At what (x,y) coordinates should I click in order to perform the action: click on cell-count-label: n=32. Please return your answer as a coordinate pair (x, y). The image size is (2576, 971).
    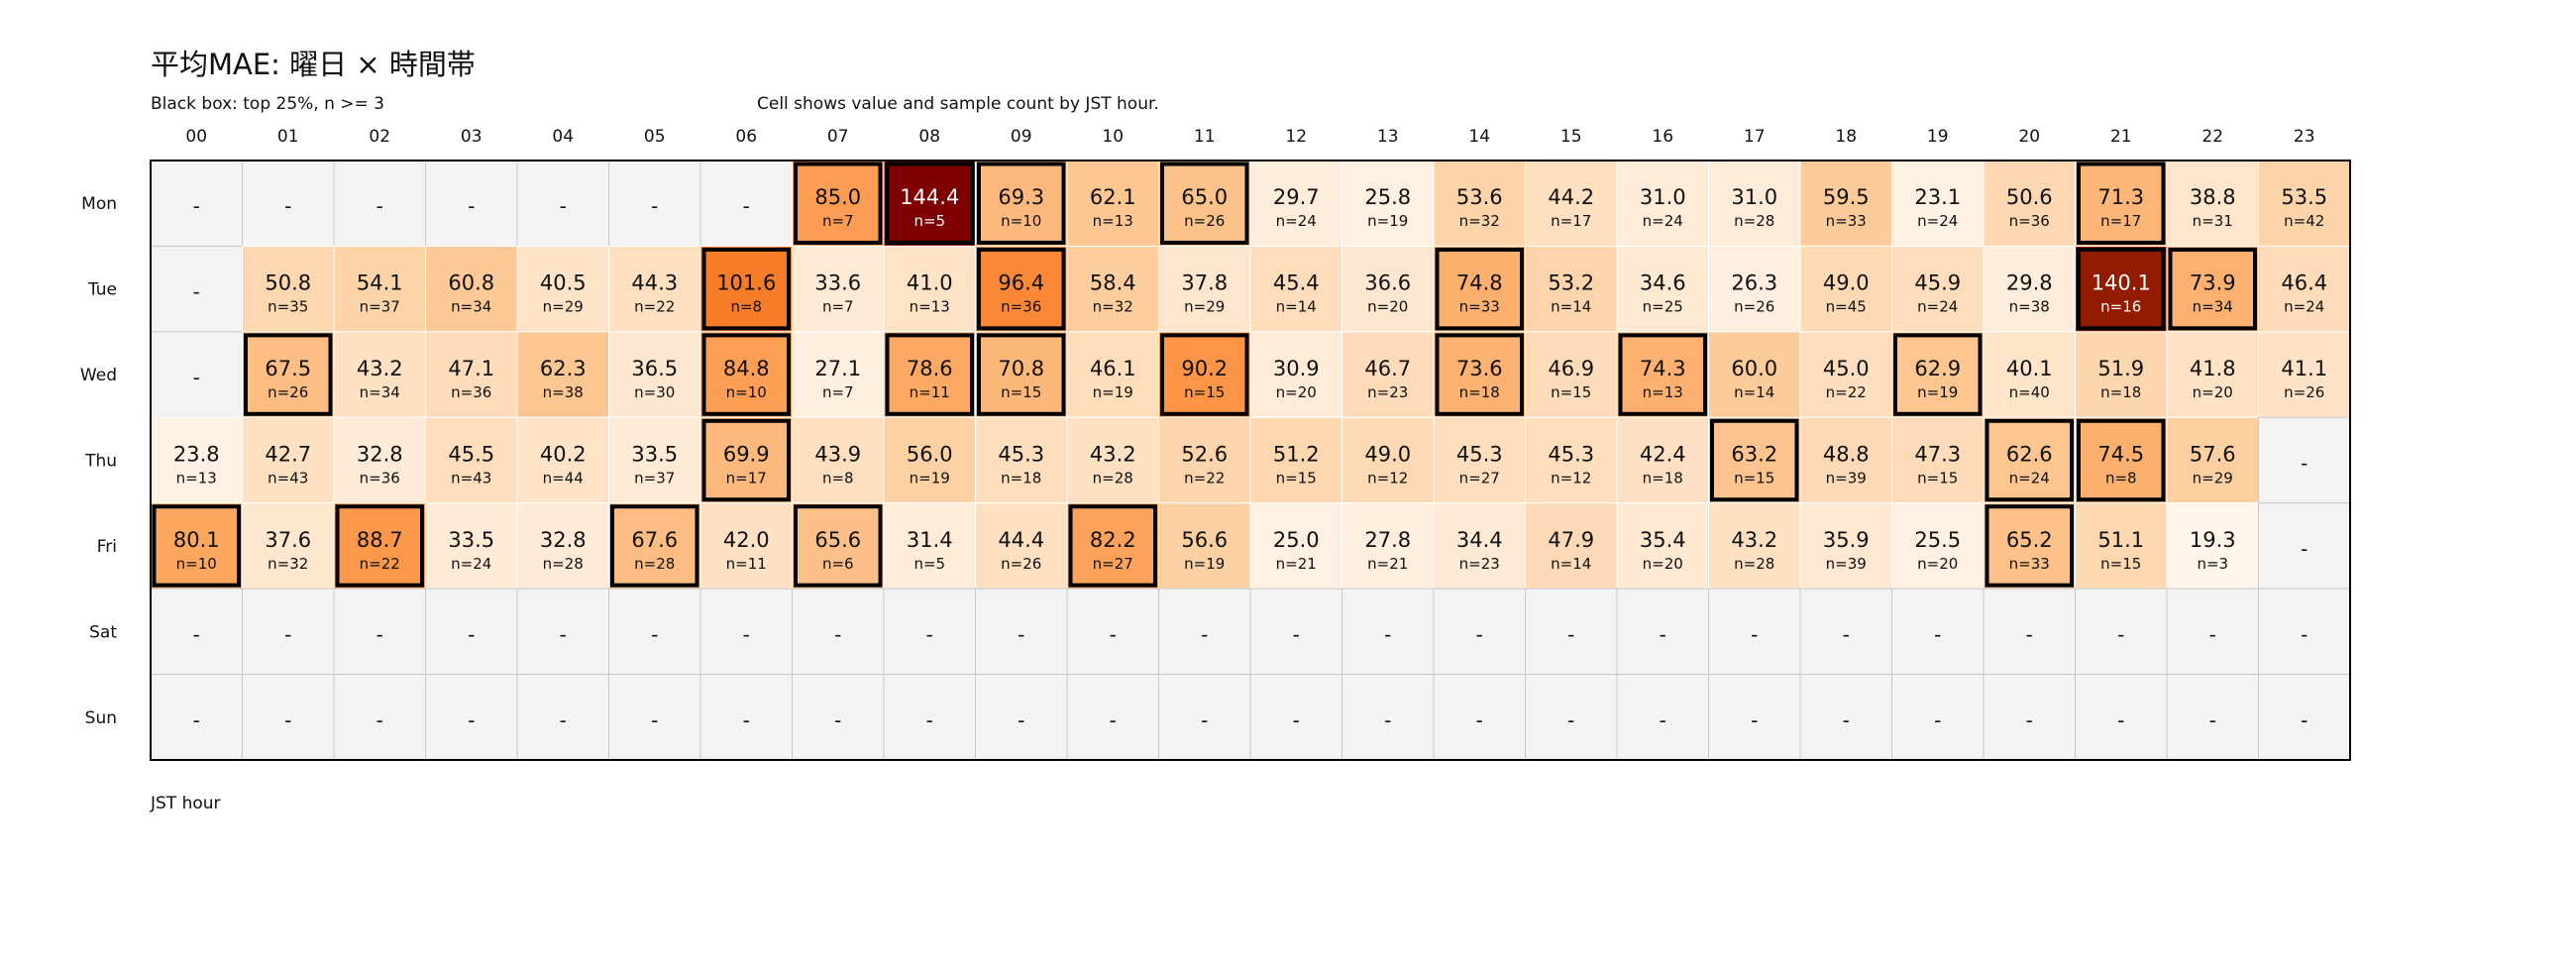
    Looking at the image, I should click on (288, 564).